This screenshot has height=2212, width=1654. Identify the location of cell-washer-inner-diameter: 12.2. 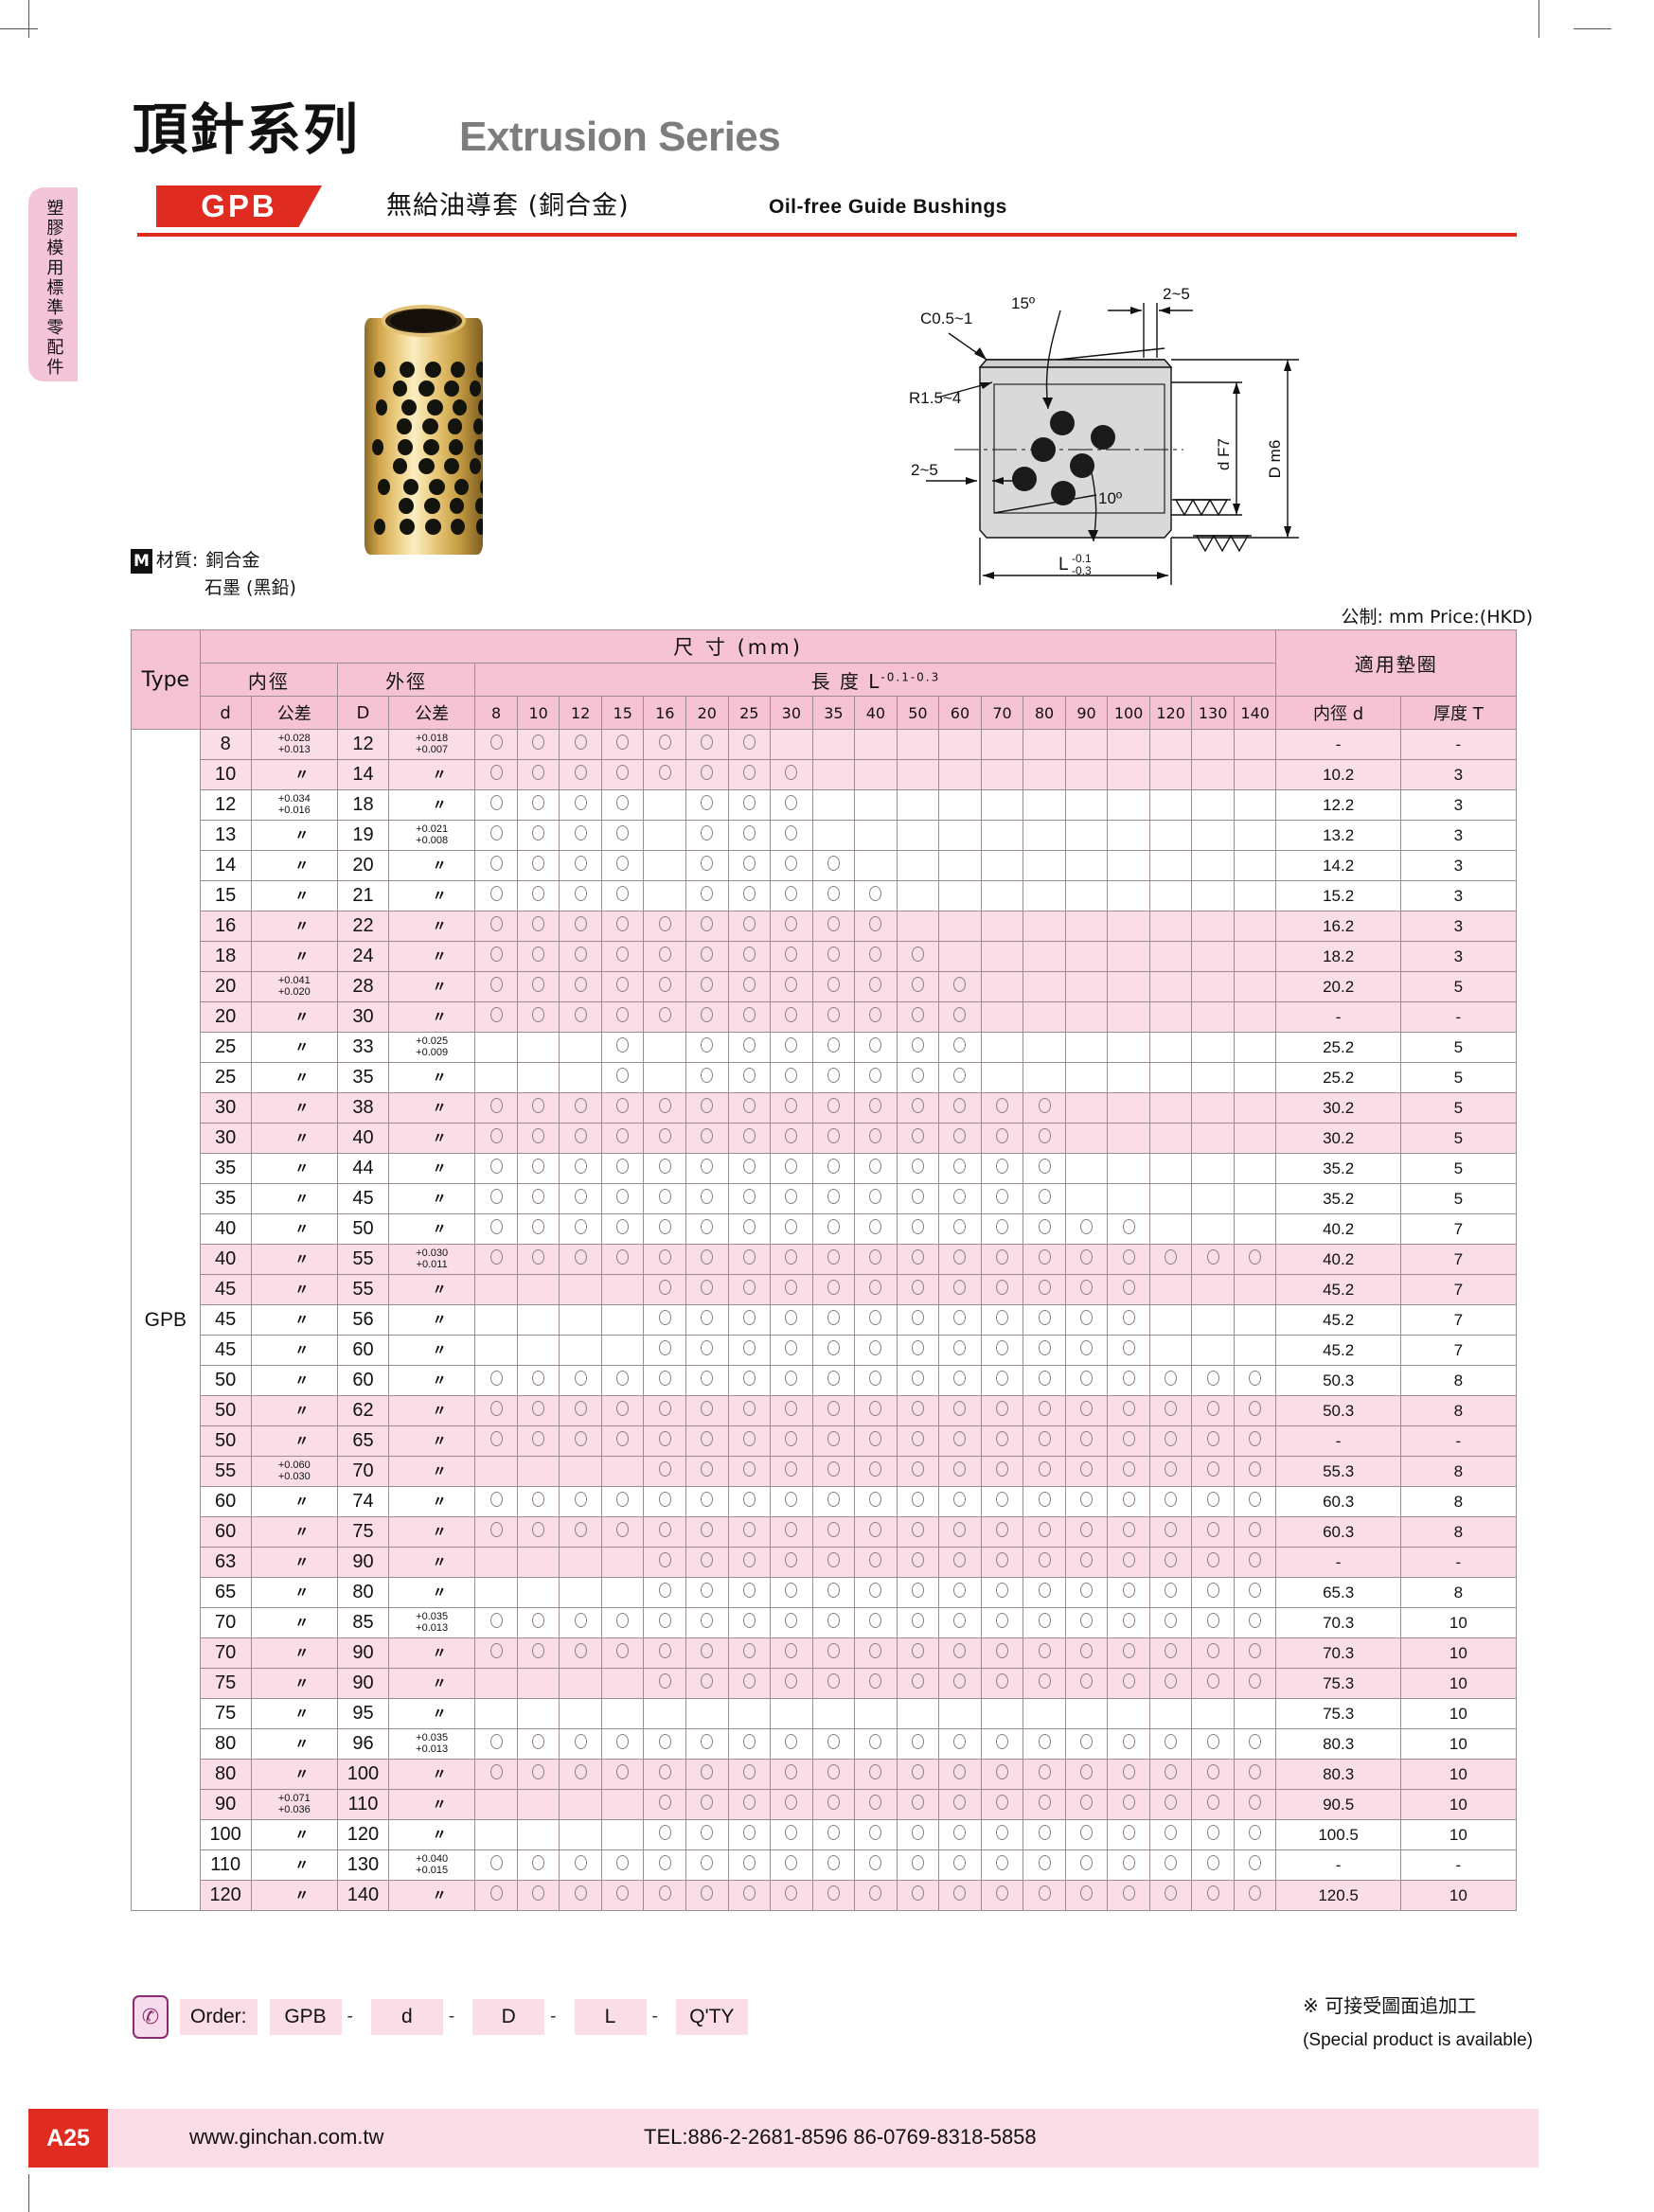
(1338, 805).